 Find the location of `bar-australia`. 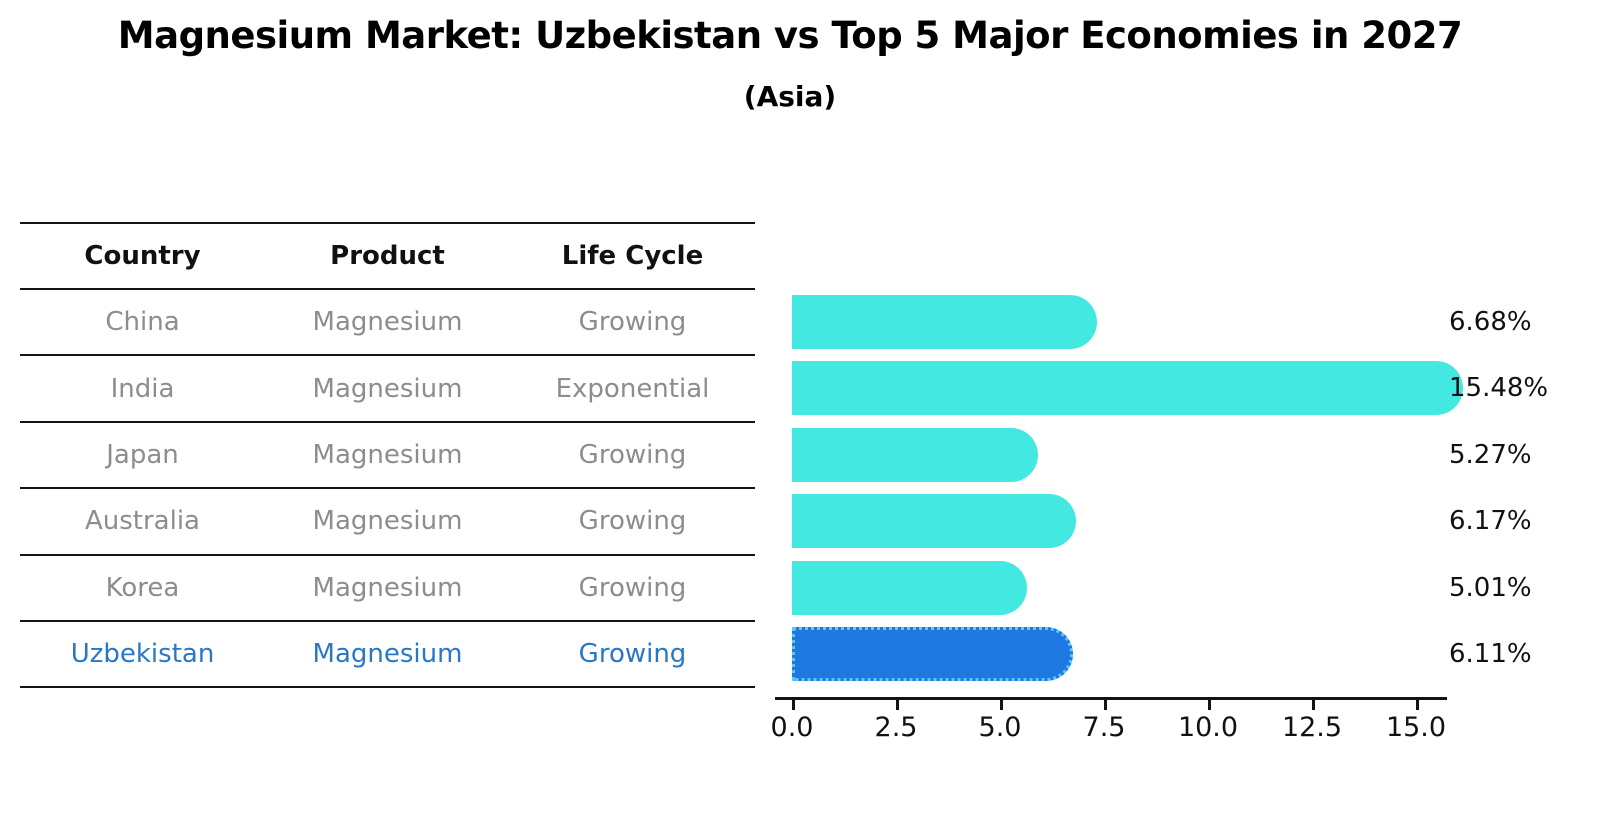

bar-australia is located at coordinates (934, 521).